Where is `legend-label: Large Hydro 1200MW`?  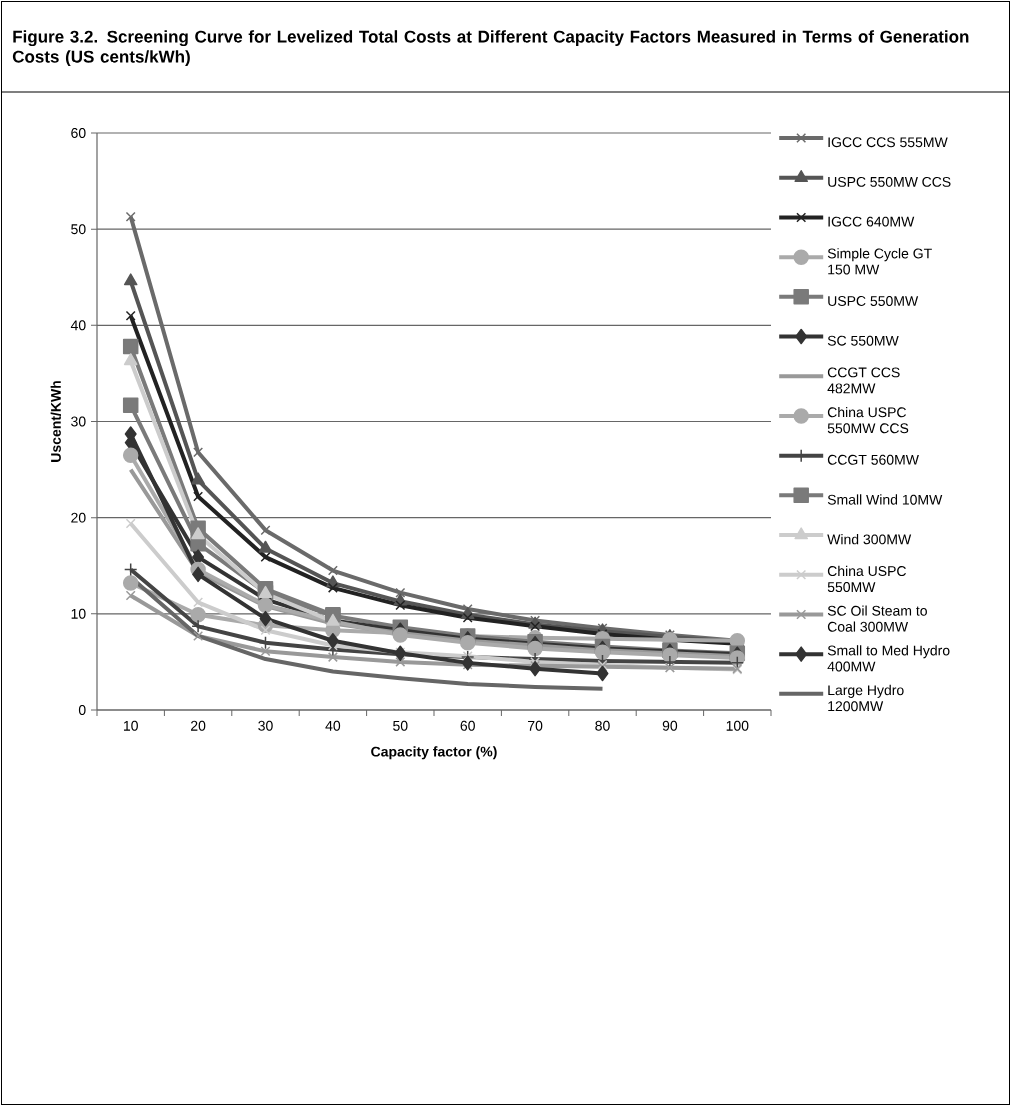 legend-label: Large Hydro 1200MW is located at coordinates (866, 698).